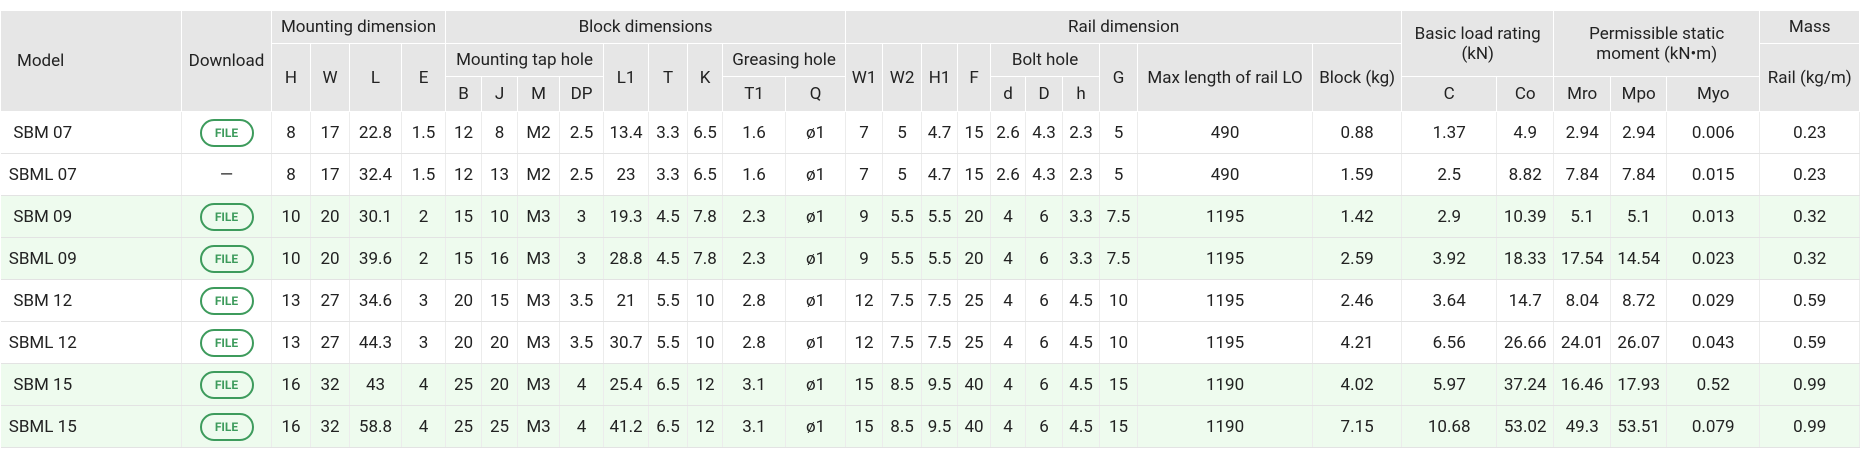 This screenshot has width=1864, height=450. What do you see at coordinates (626, 258) in the screenshot?
I see `value-cell: 28.8` at bounding box center [626, 258].